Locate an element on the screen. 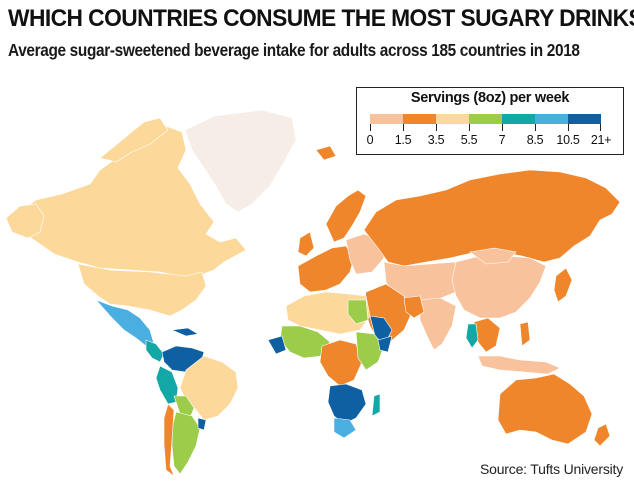  region-east-africa is located at coordinates (370, 351).